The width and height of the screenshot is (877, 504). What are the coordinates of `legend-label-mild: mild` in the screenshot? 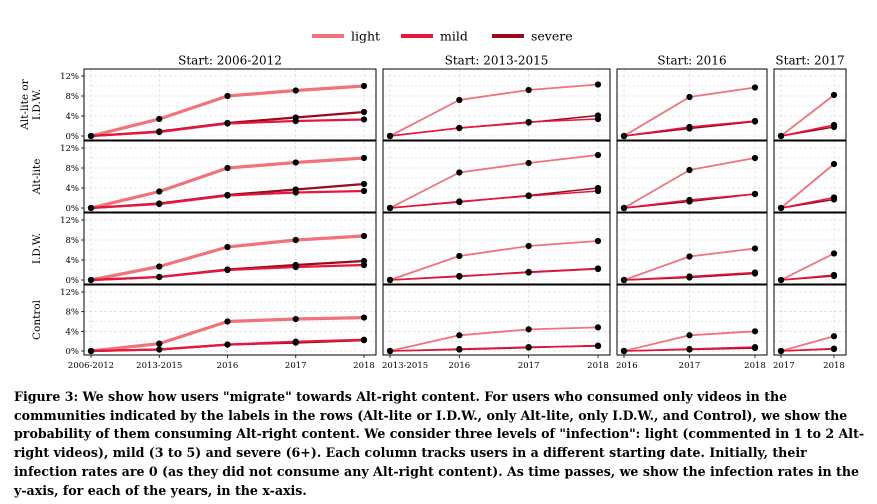 It's located at (454, 36).